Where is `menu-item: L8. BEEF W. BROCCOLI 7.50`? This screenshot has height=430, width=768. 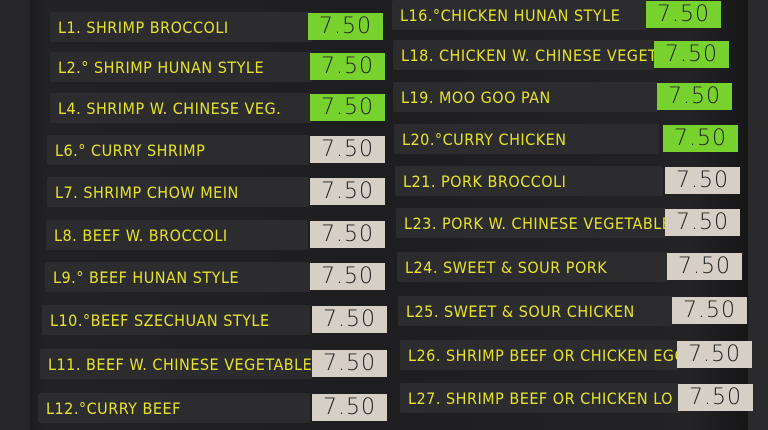 menu-item: L8. BEEF W. BROCCOLI 7.50 is located at coordinates (217, 235).